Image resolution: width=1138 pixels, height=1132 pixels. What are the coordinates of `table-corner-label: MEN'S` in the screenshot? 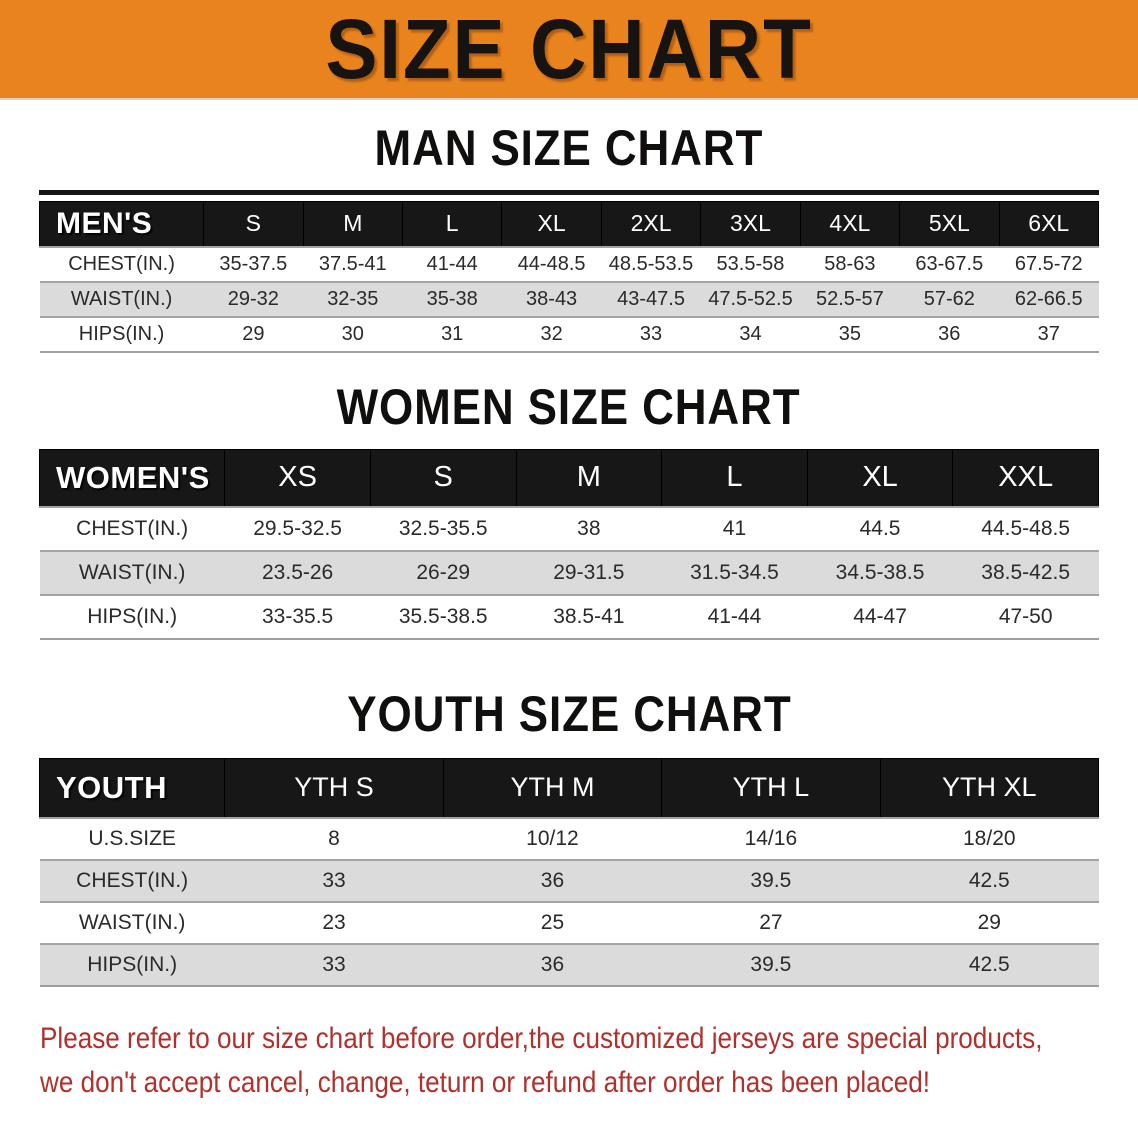 It's located at (121, 224).